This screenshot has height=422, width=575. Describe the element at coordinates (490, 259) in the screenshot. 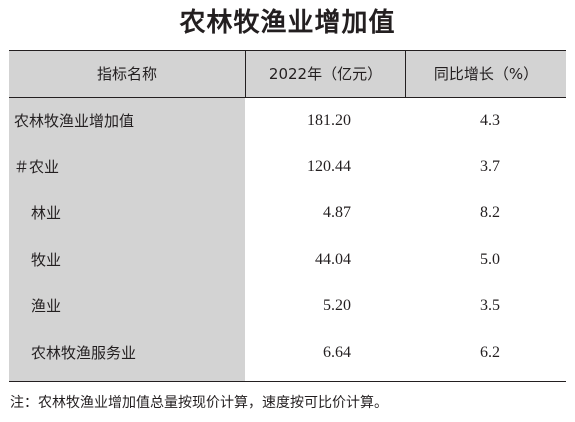

I see `row-growth: 5.0` at that location.